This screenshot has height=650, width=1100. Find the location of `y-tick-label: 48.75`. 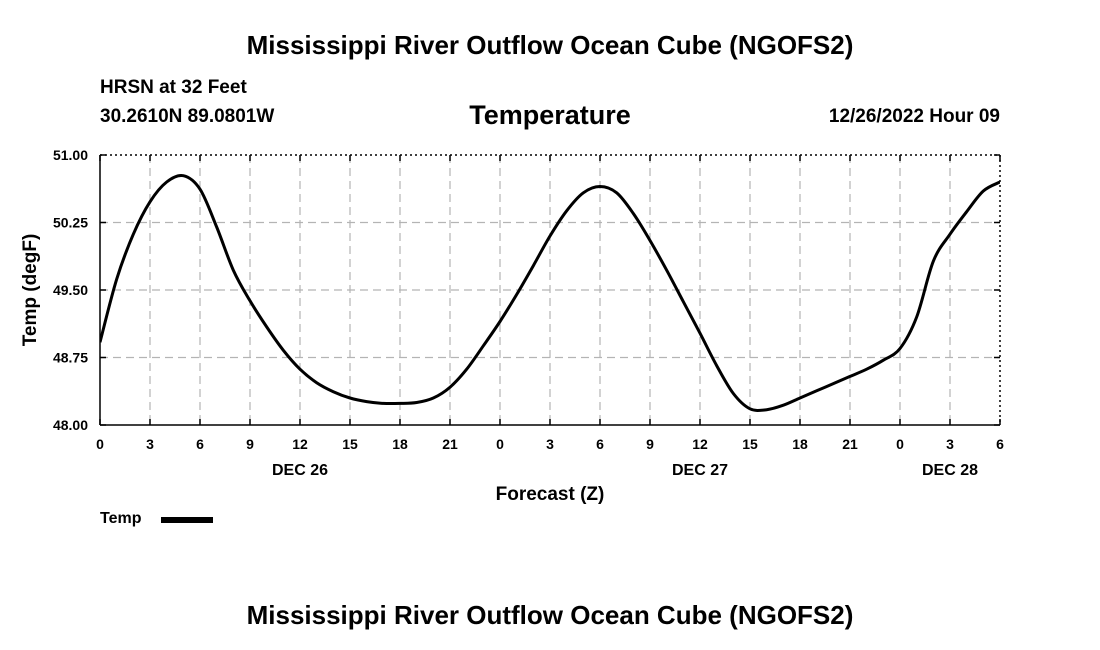

y-tick-label: 48.75 is located at coordinates (70, 358).